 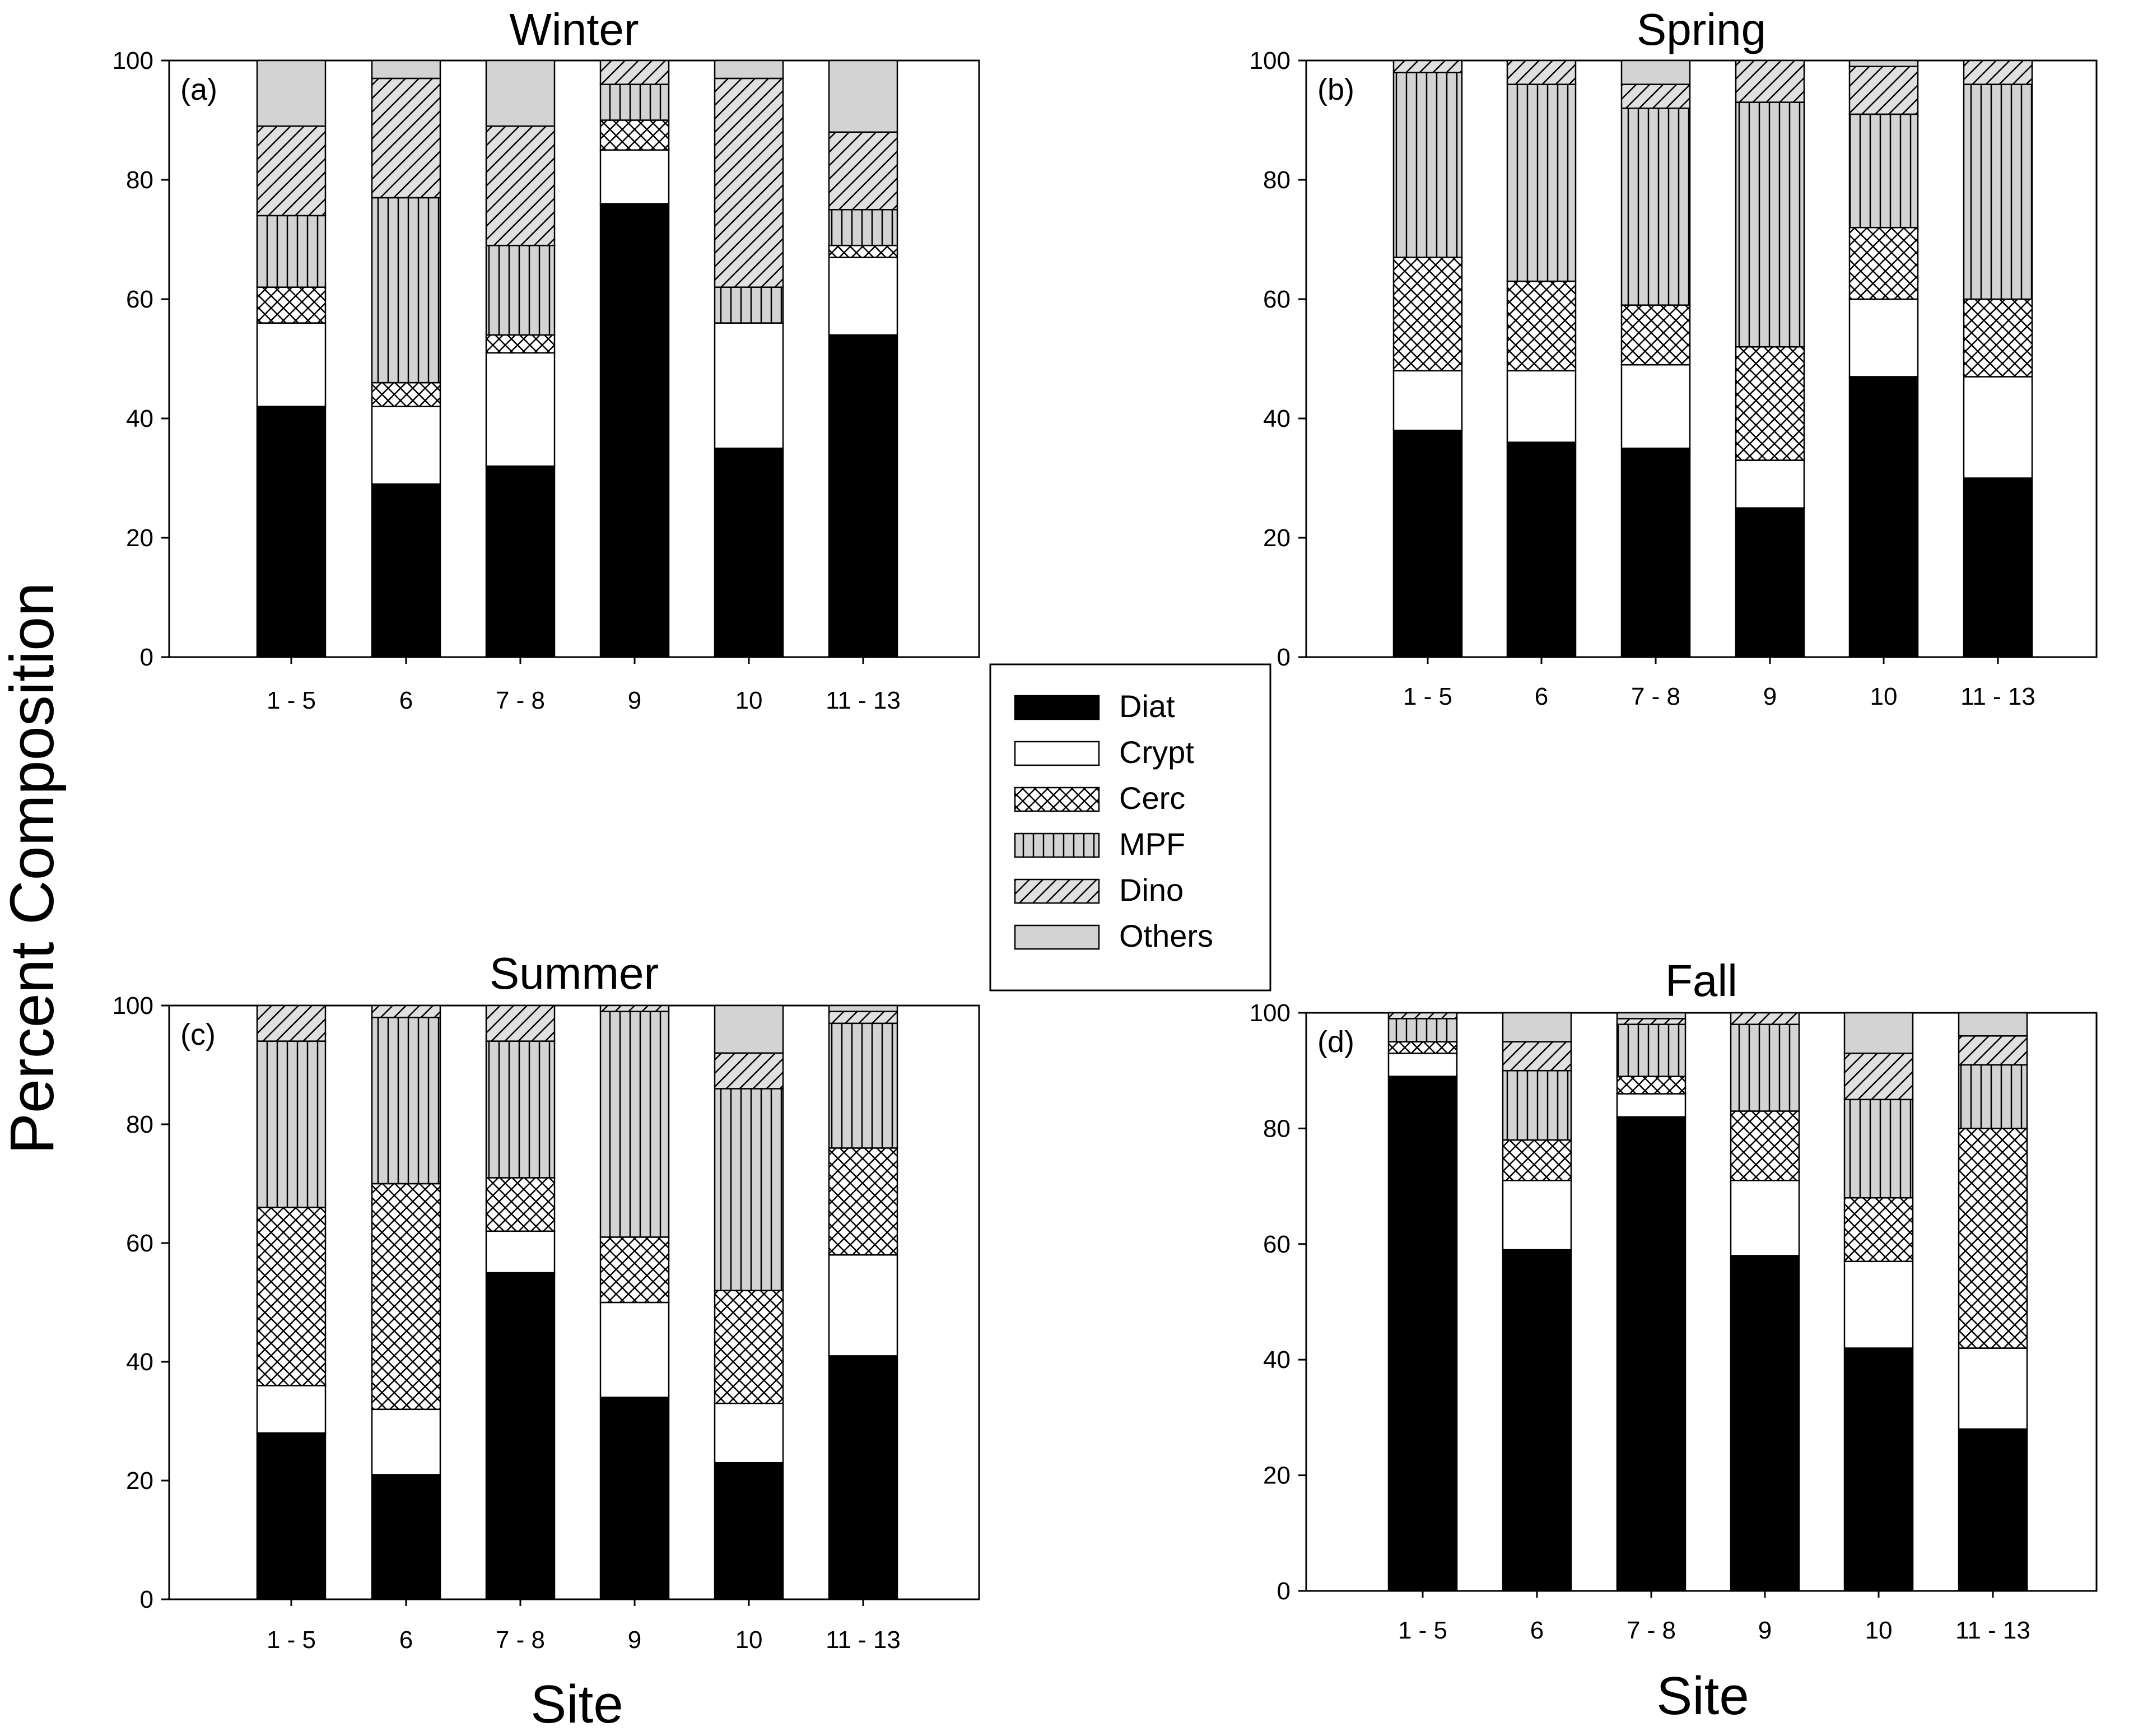 I want to click on panel-title: Winter, so click(x=574, y=29).